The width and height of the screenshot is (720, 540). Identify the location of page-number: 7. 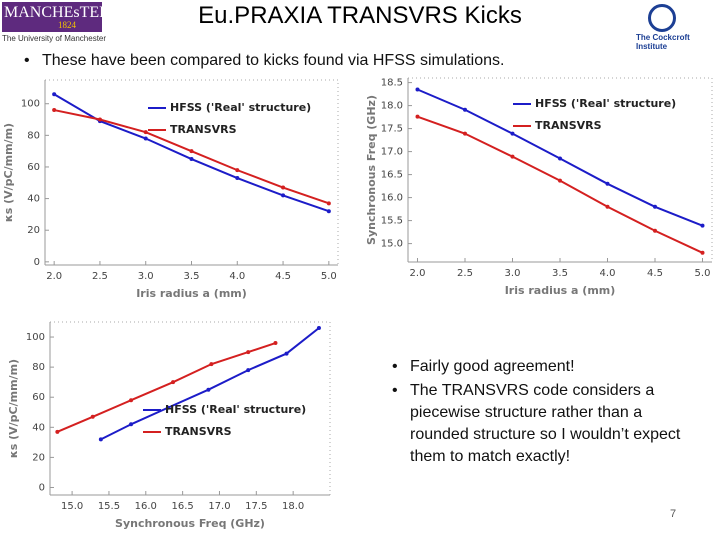
(673, 514).